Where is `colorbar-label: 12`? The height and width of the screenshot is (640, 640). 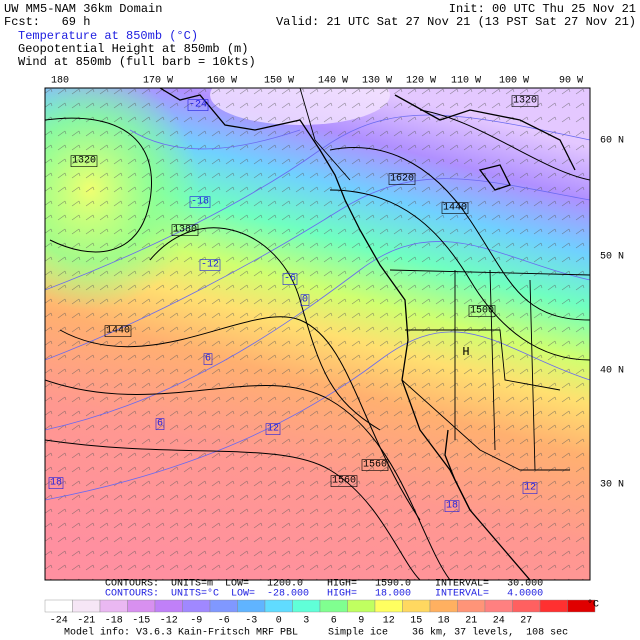 colorbar-label: 12 is located at coordinates (389, 621).